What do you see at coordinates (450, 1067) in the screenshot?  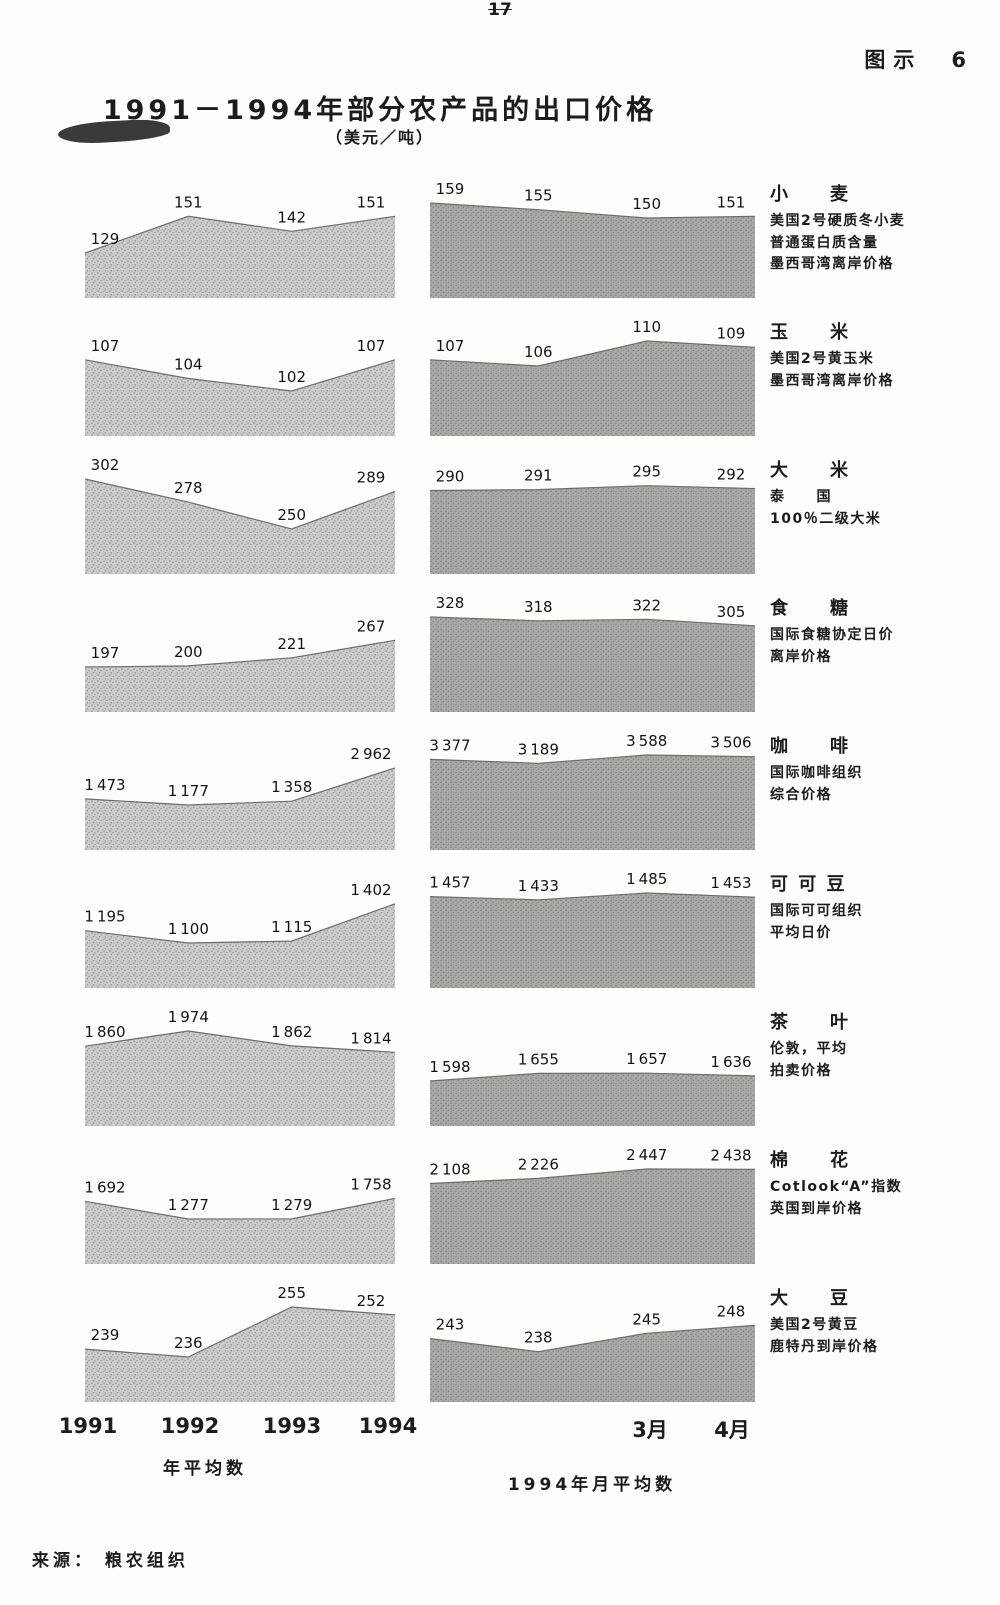 I see `value-label: 1 598` at bounding box center [450, 1067].